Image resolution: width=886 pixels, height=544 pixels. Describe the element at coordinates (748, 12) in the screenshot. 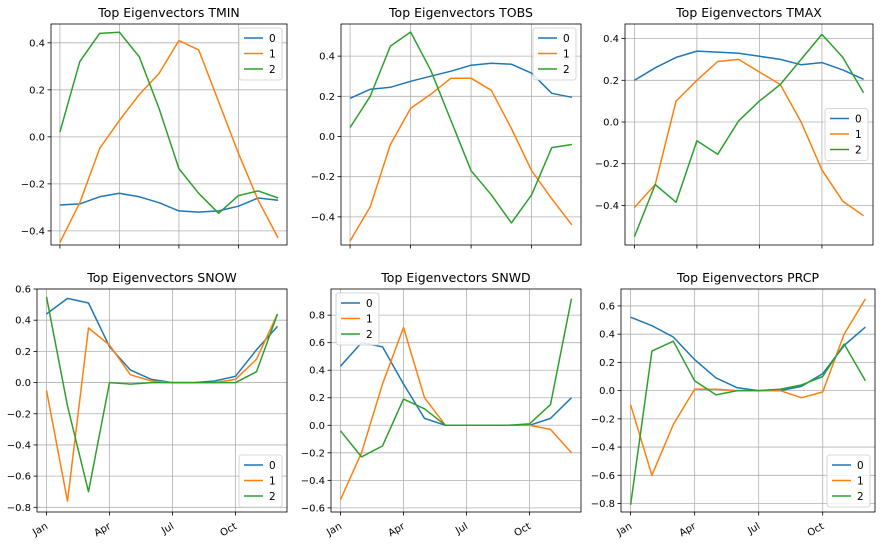

I see `chart-title: Top Eigenvectors TMAX` at that location.